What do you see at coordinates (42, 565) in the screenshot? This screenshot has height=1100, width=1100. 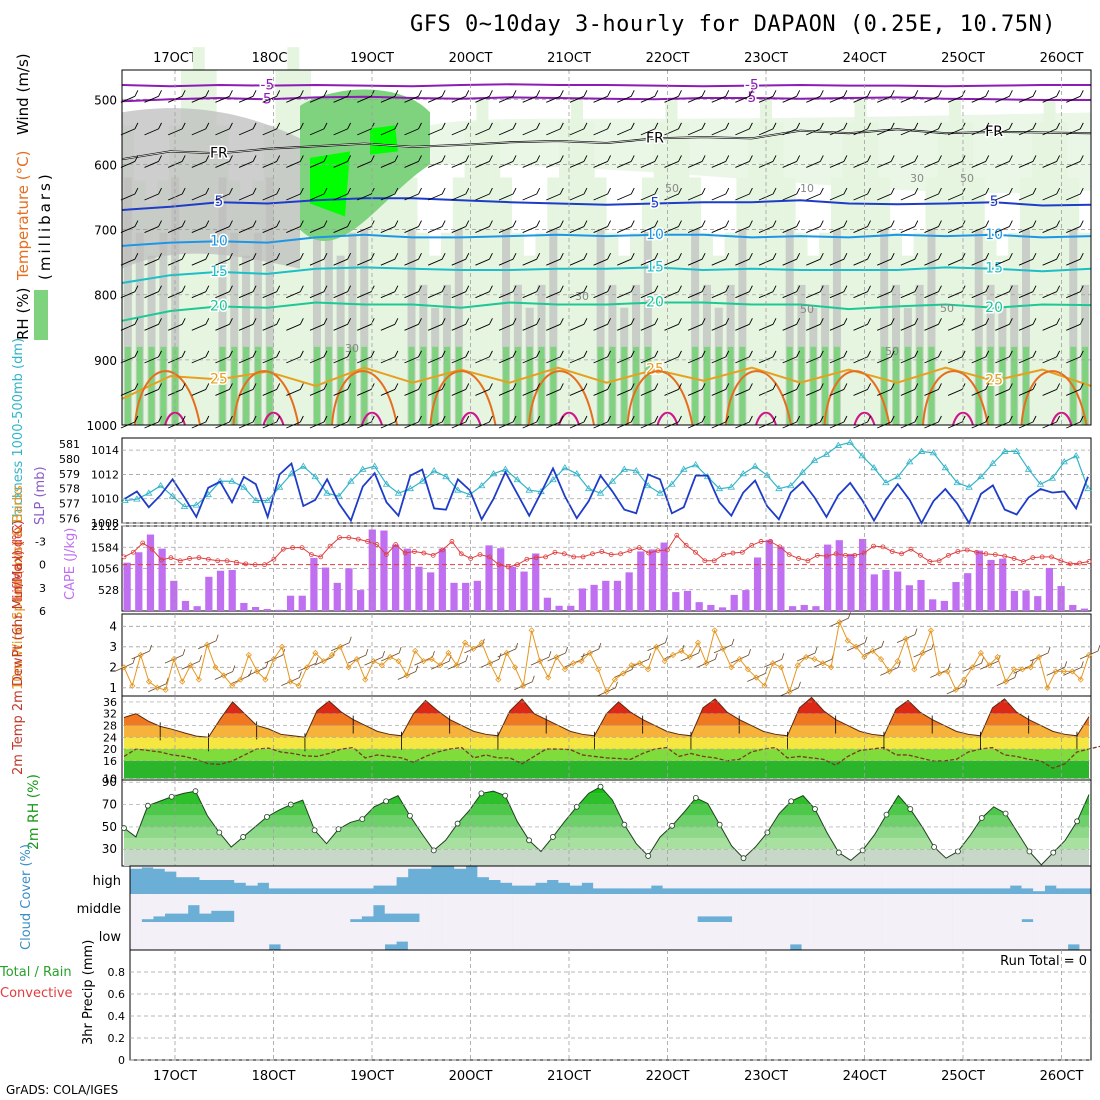 I see `li-tick-label: 0` at bounding box center [42, 565].